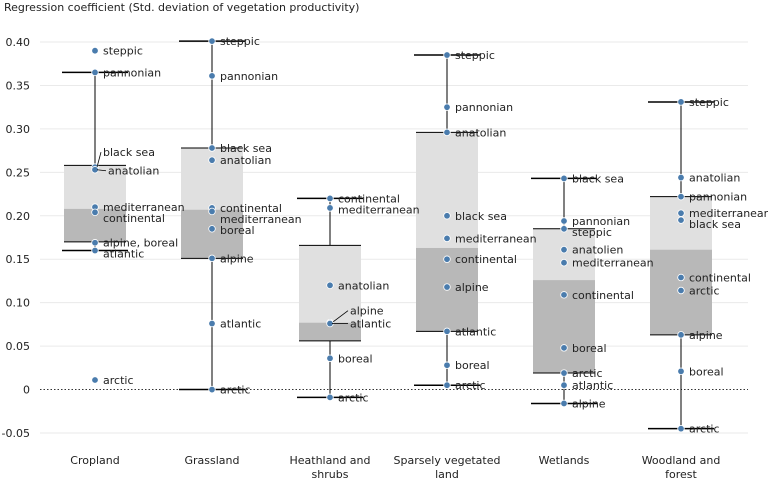  I want to click on point-label: anatolien, so click(597, 250).